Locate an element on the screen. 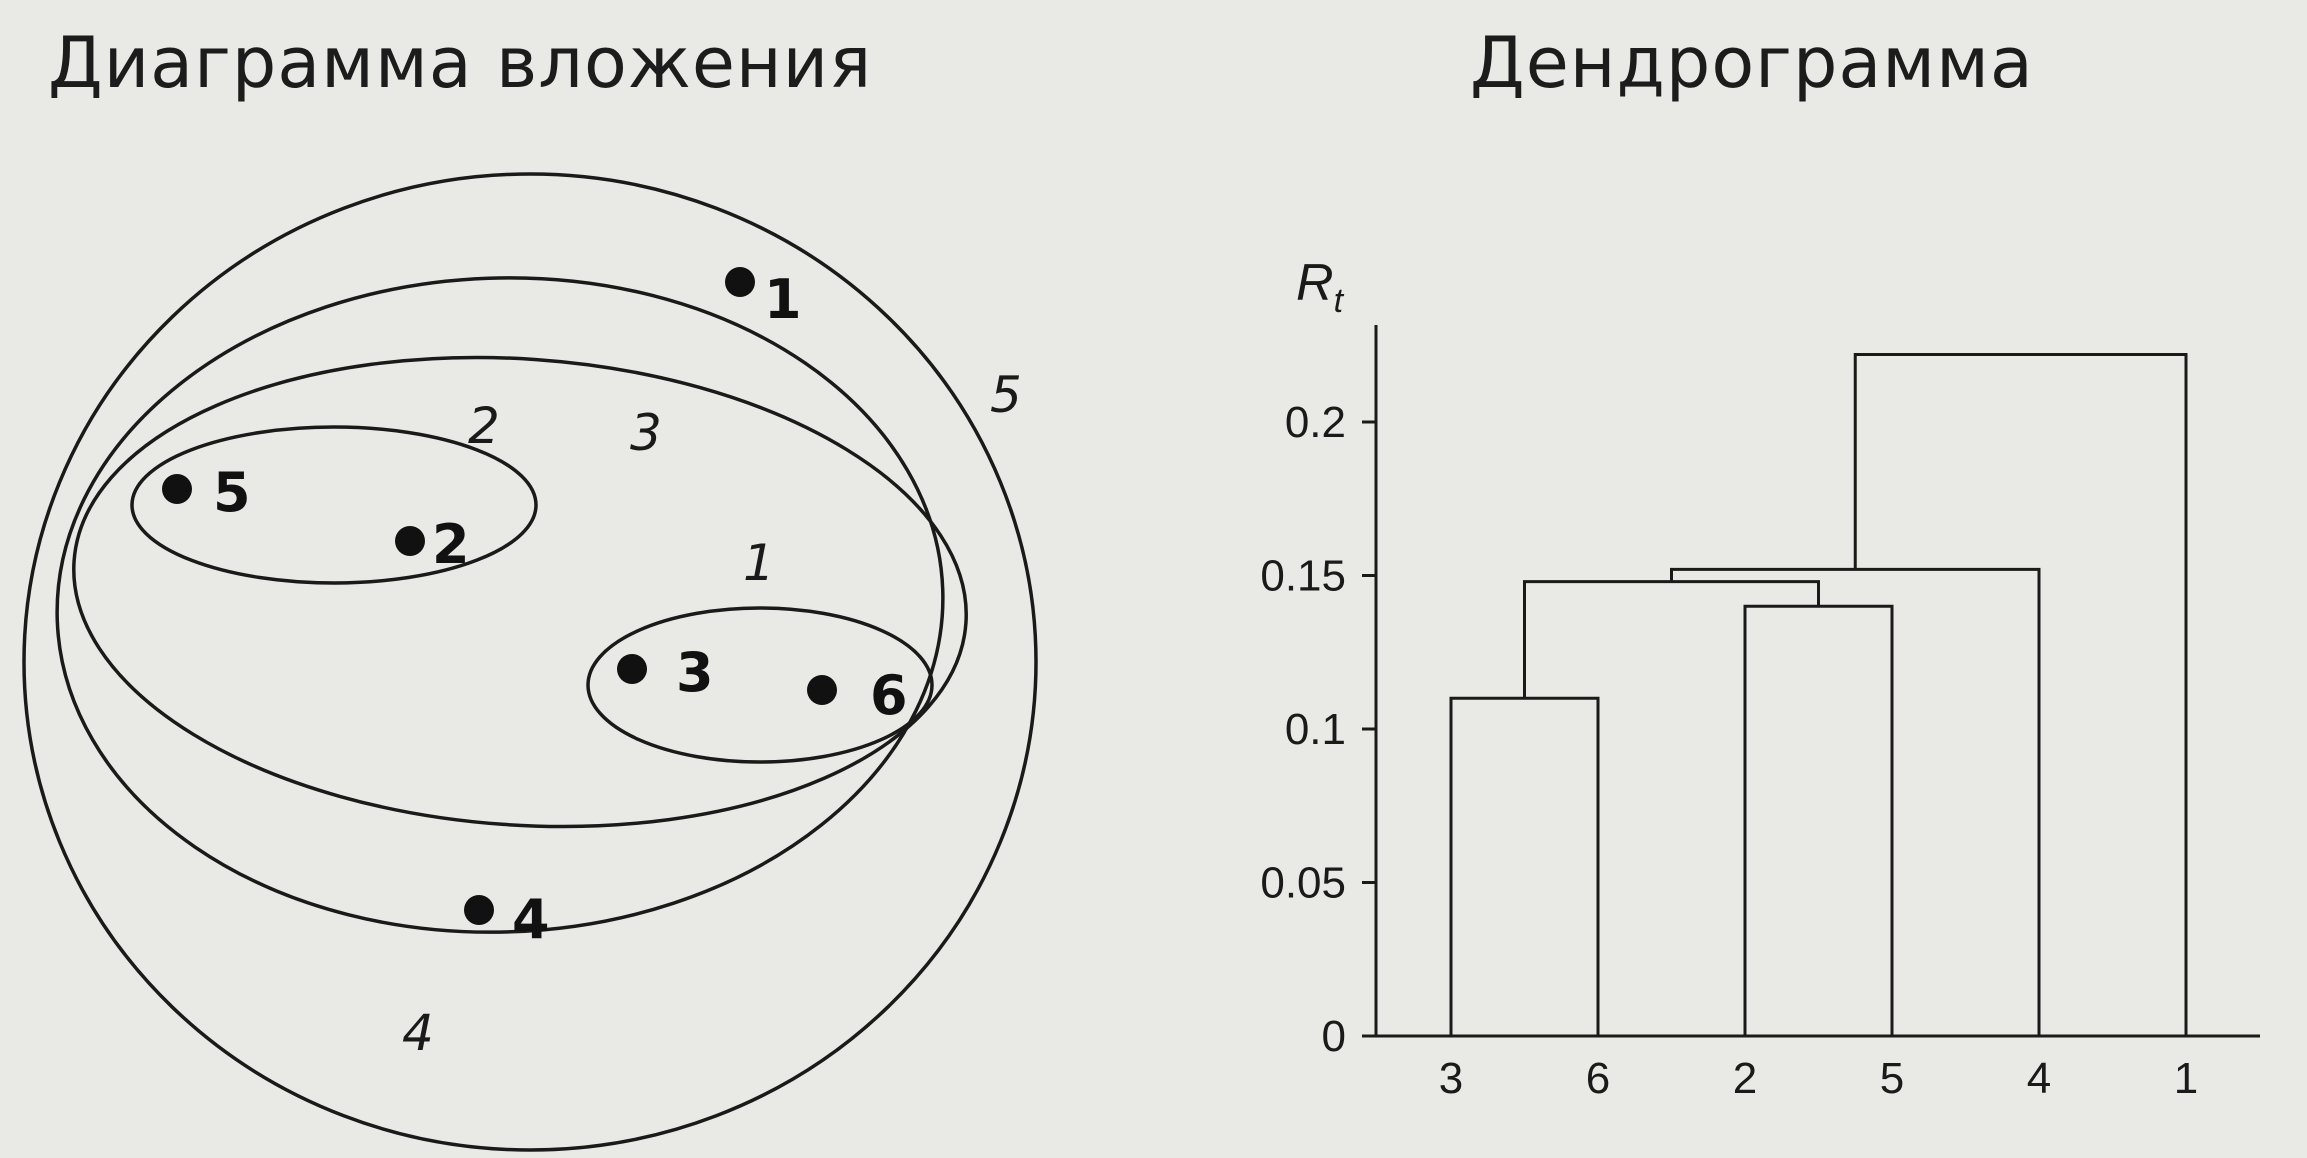 The width and height of the screenshot is (2307, 1158). point-3-label: 3 is located at coordinates (695, 672).